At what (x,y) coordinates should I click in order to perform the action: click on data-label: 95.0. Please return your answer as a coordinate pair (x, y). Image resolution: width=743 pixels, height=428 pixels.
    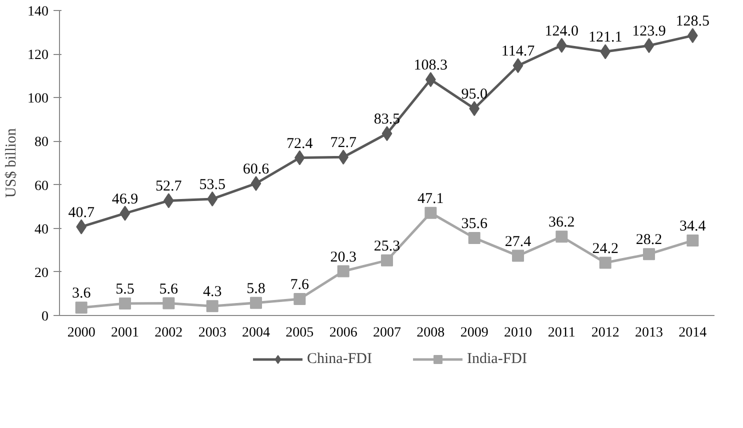
    Looking at the image, I should click on (474, 94).